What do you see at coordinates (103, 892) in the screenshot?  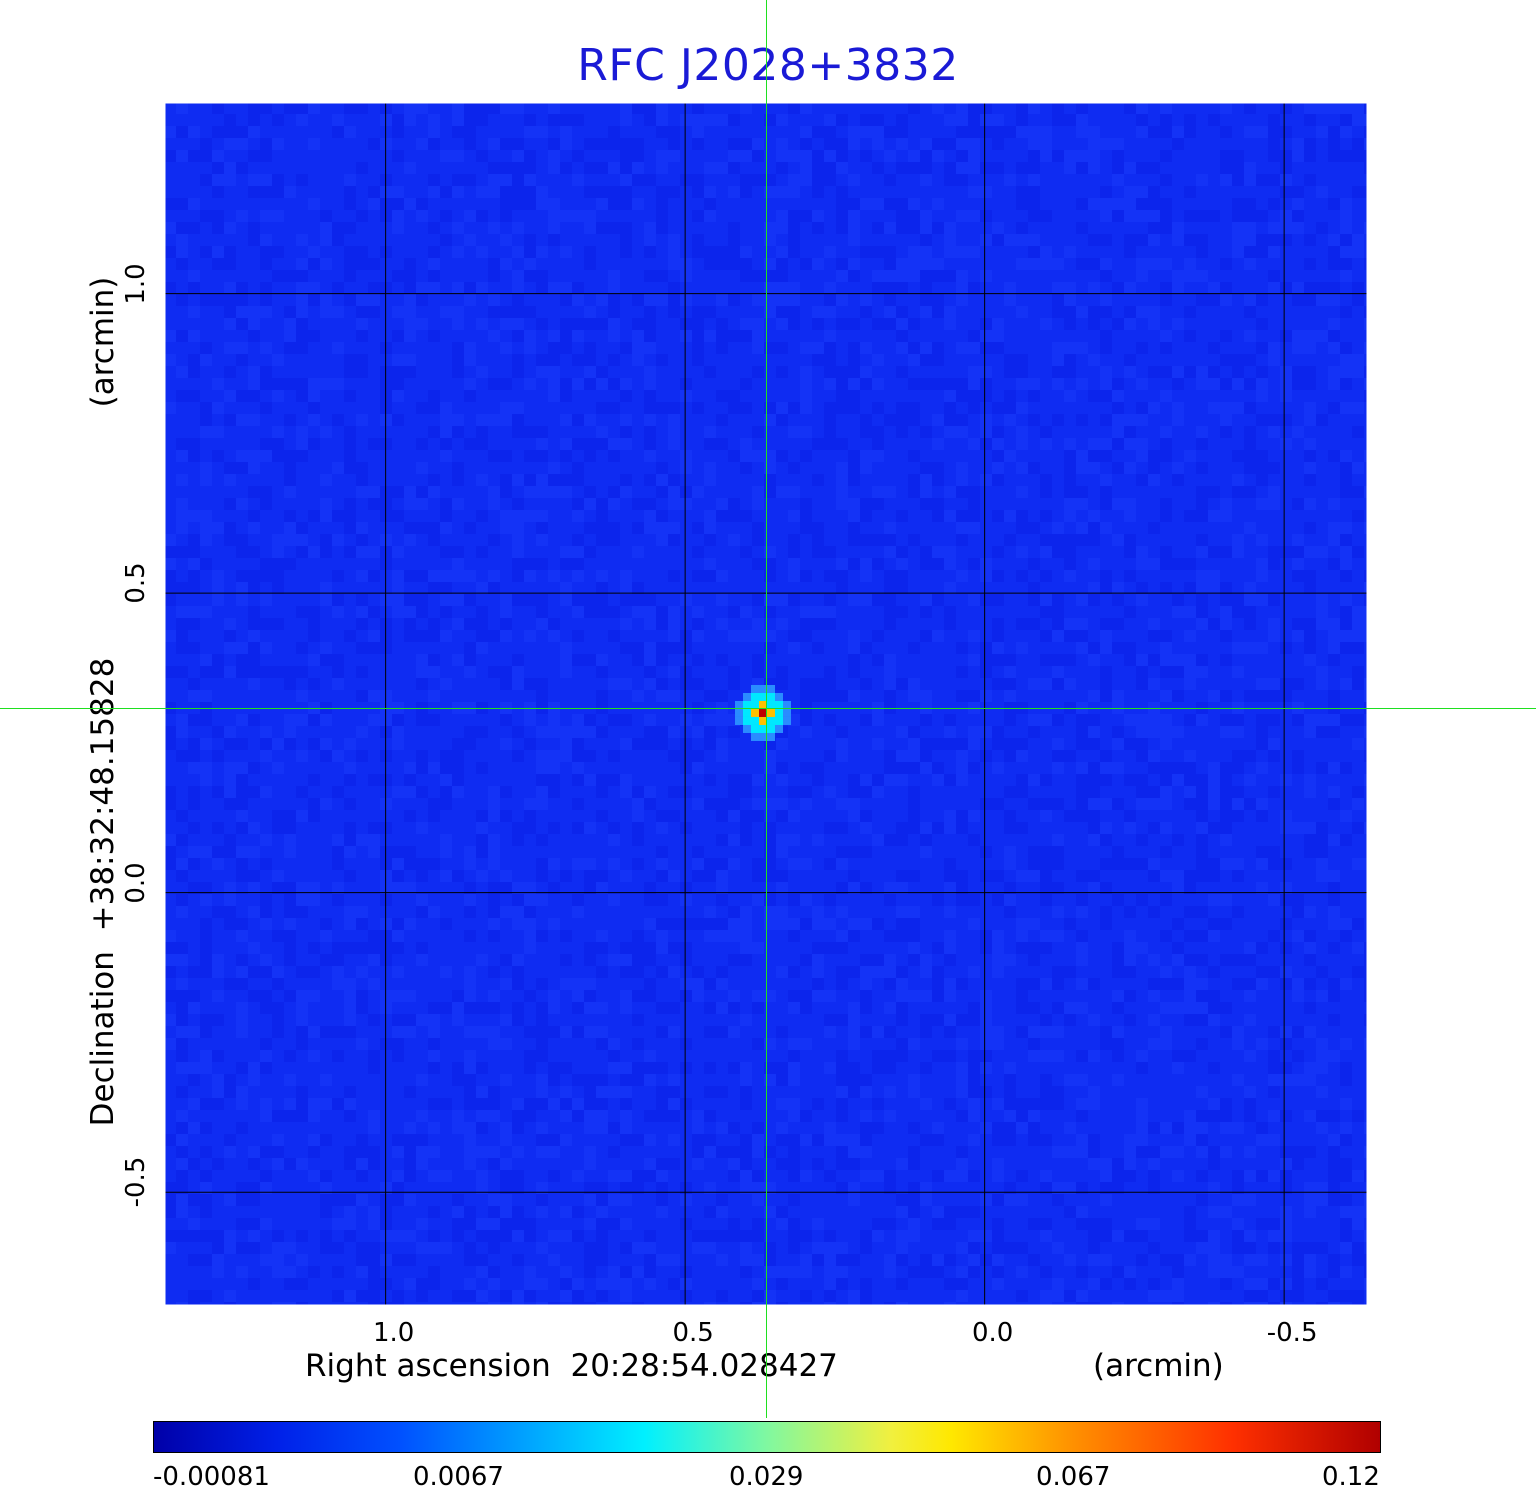 I see `y-axis-label: Declination +38:32:48.15828` at bounding box center [103, 892].